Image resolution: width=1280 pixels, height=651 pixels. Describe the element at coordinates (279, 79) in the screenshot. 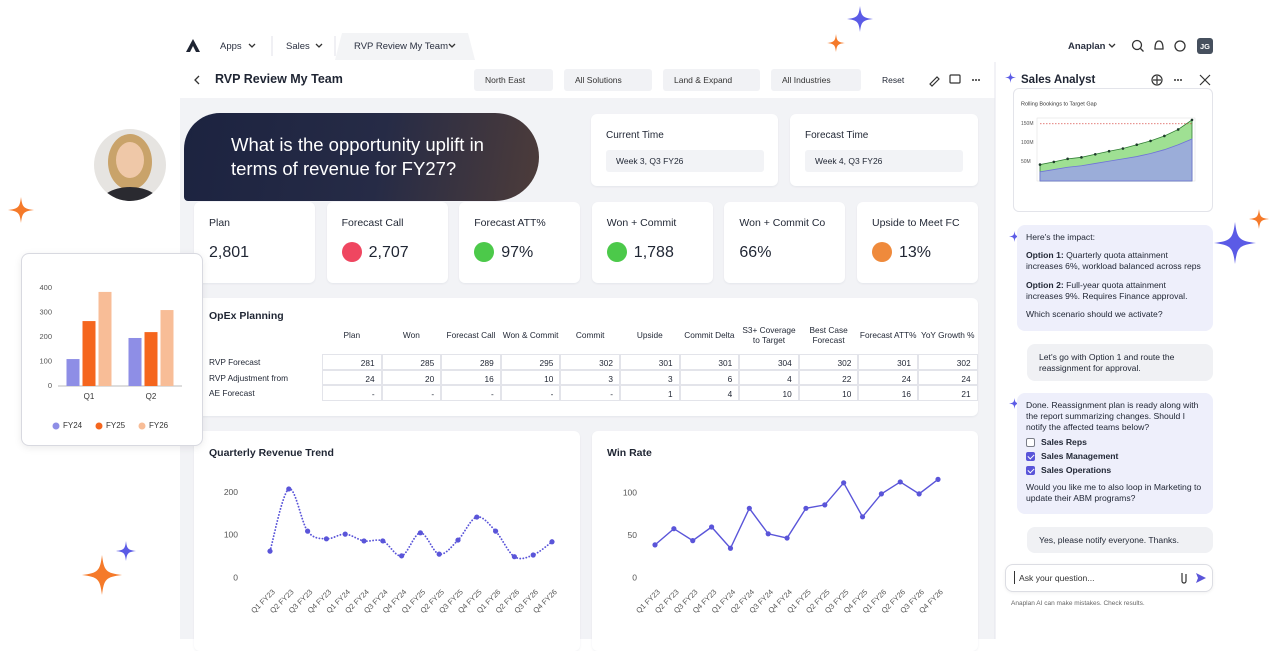

I see `page-title: RVP Review My Team` at that location.